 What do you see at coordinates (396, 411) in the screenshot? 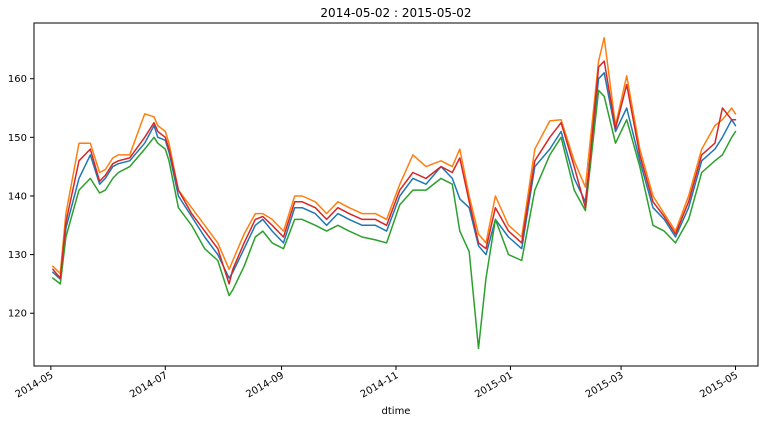
I see `x-axis-label: dtime` at bounding box center [396, 411].